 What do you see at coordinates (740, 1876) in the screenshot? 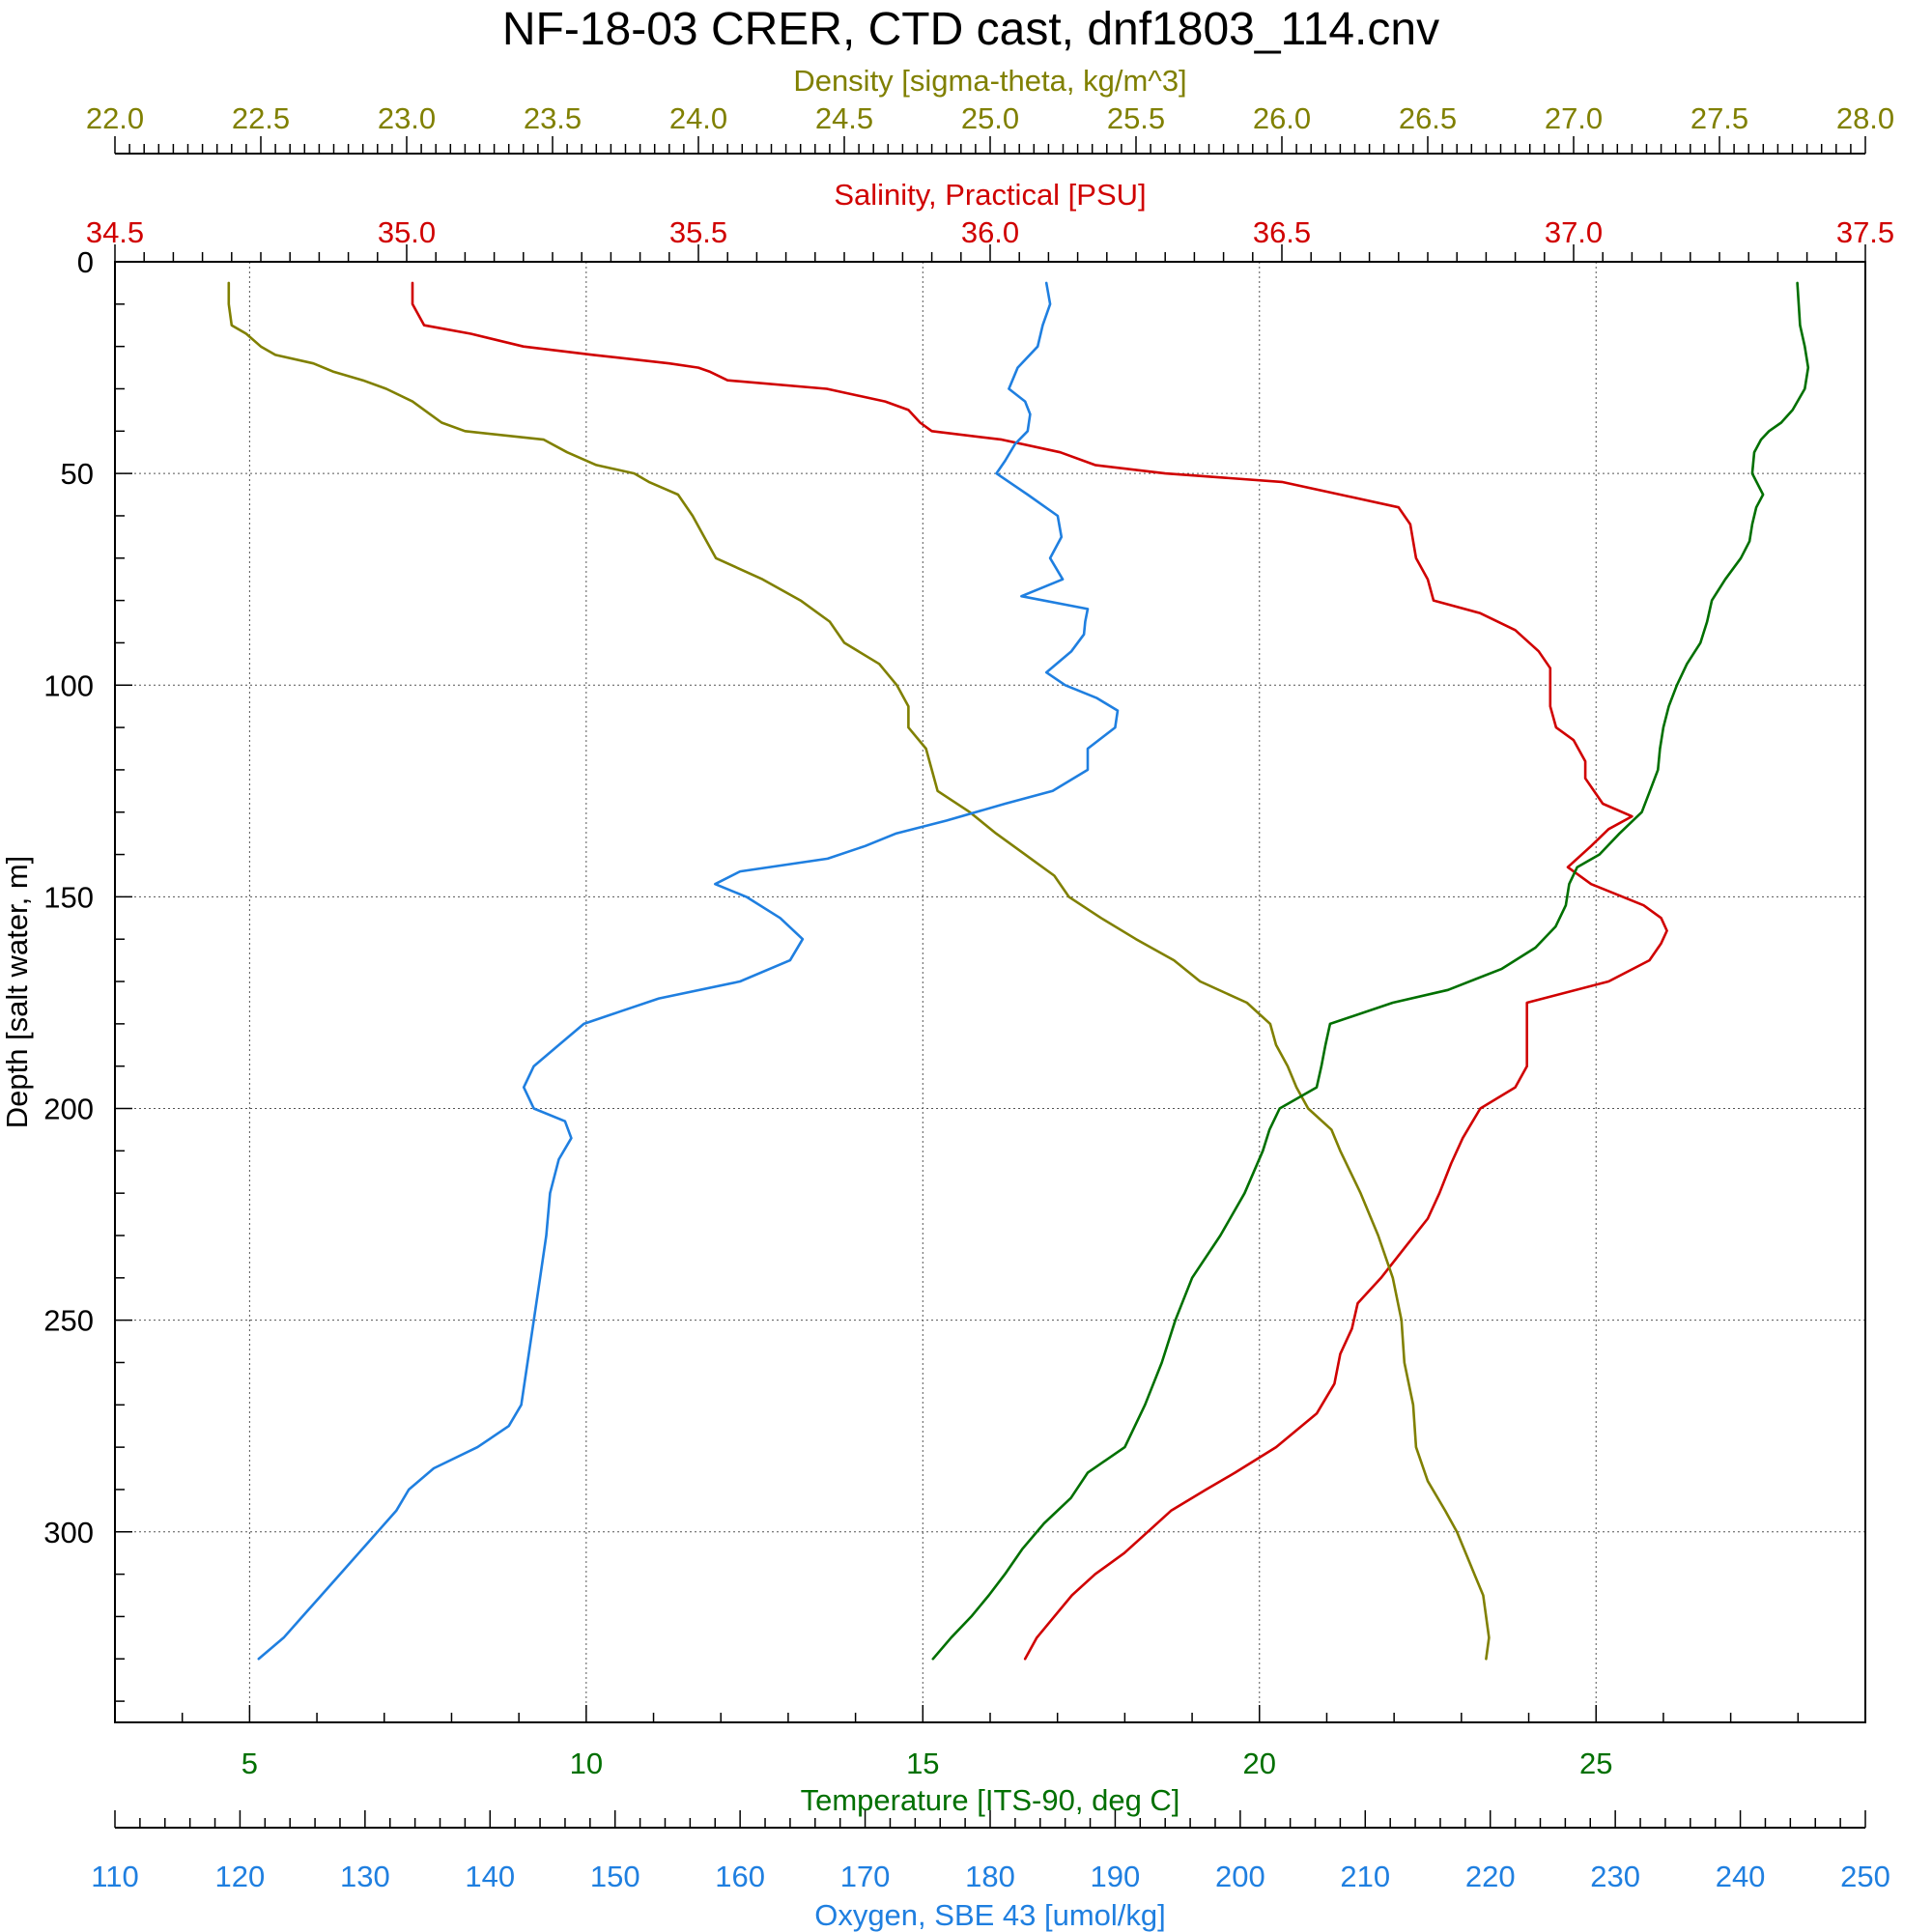
I see `oxygen-tick-label: 160` at bounding box center [740, 1876].